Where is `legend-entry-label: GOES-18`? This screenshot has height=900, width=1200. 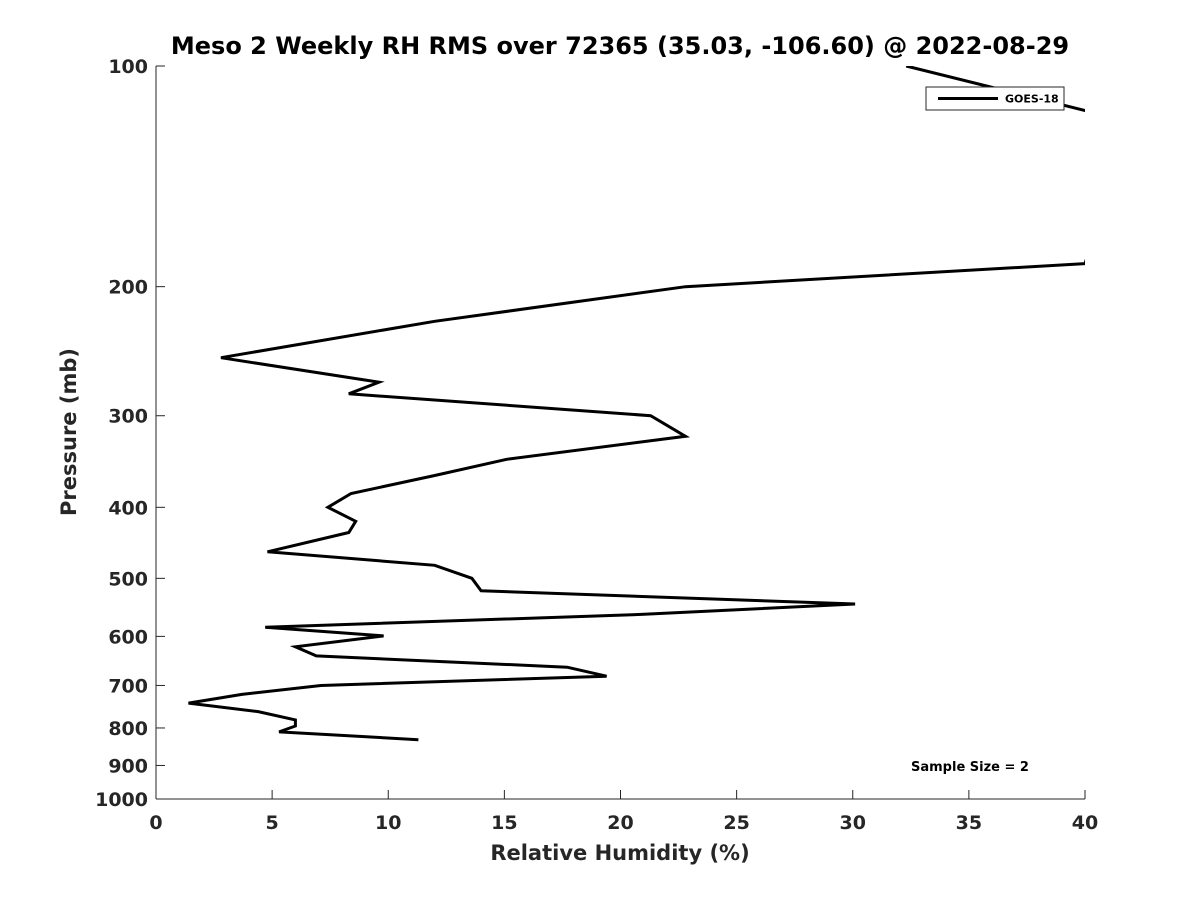
legend-entry-label: GOES-18 is located at coordinates (1032, 99).